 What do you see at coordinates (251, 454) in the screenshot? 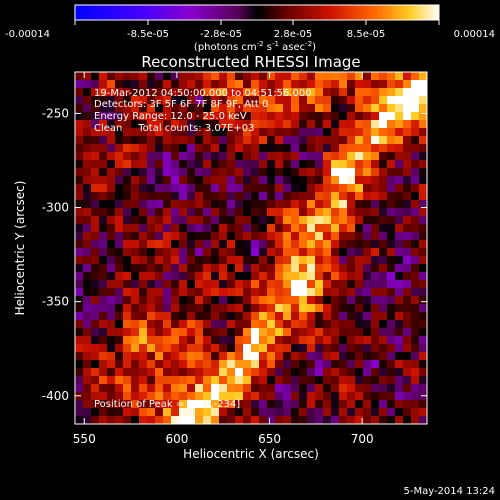
I see `x-axis-label: Heliocentric X (arcsec)` at bounding box center [251, 454].